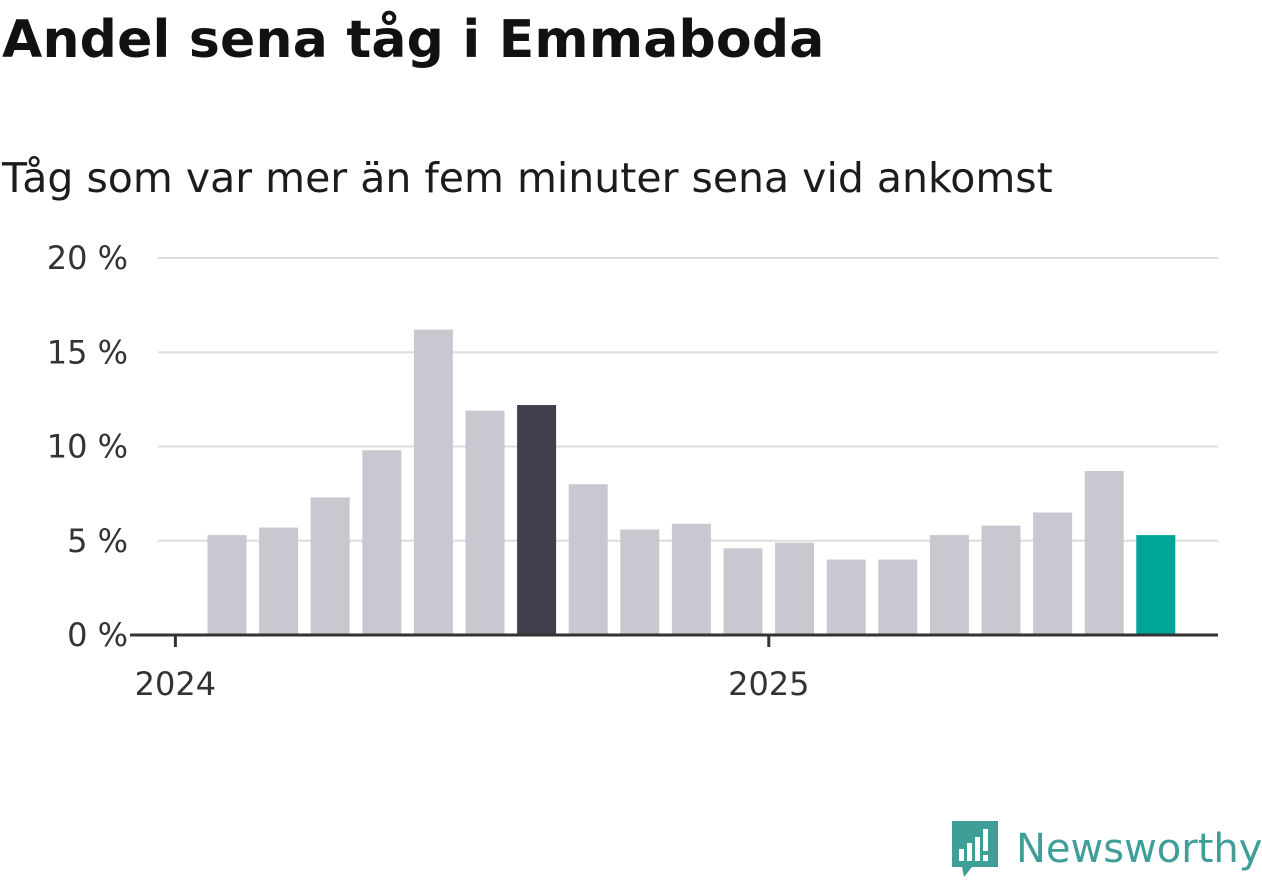  Describe the element at coordinates (87, 352) in the screenshot. I see `y-tick-label: 15 %` at that location.